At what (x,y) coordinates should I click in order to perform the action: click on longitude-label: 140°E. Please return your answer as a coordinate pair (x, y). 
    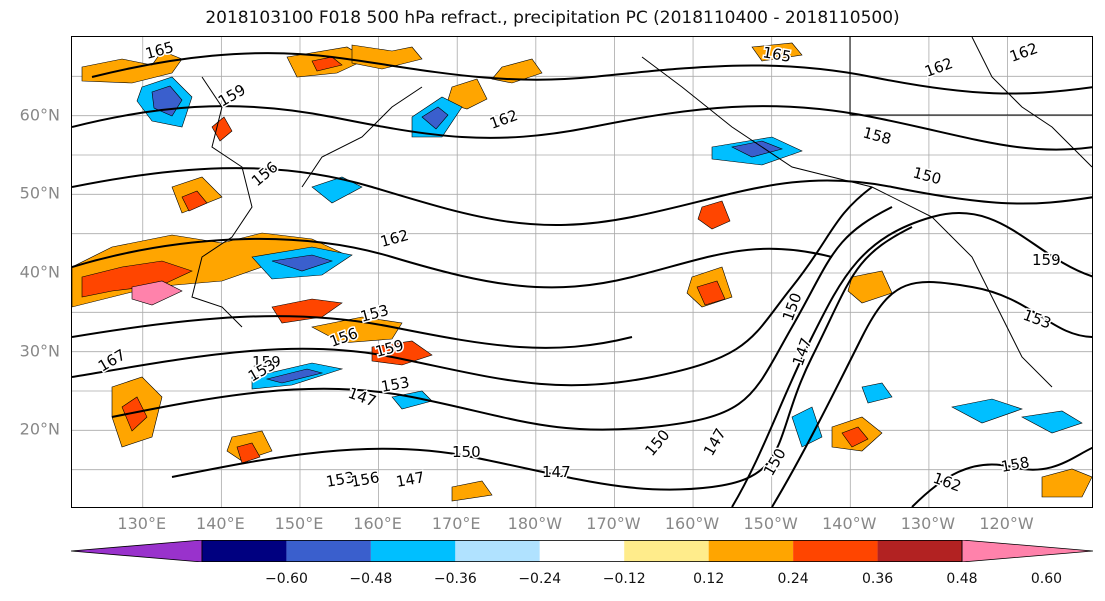
    Looking at the image, I should click on (220, 523).